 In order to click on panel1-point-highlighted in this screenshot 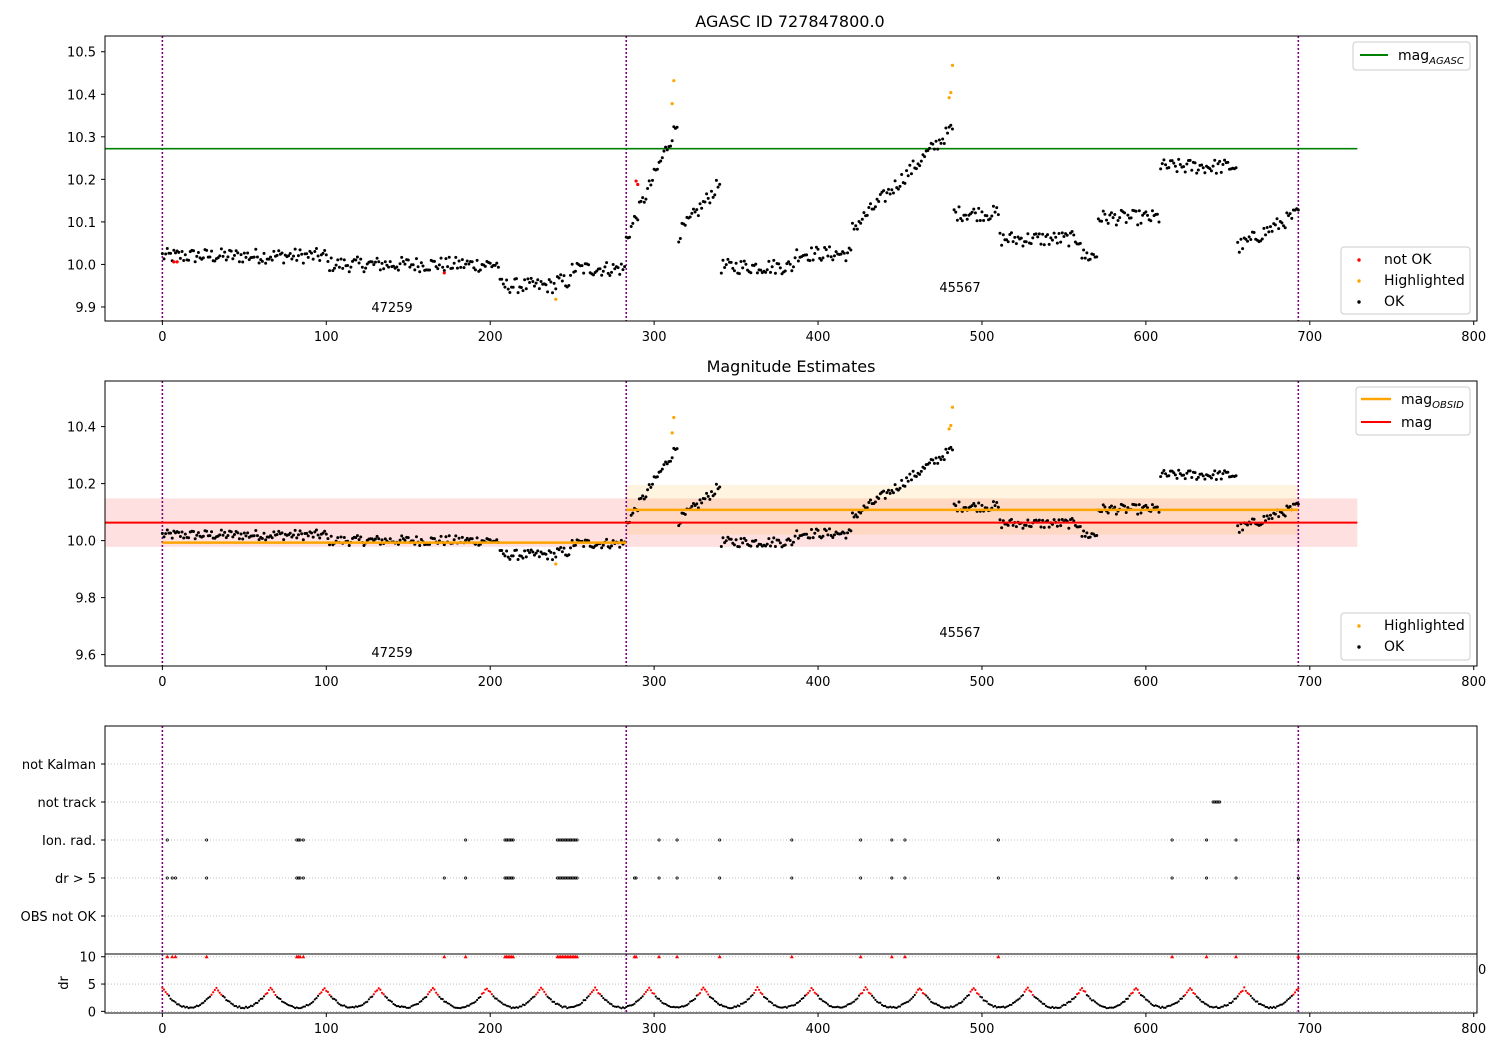, I will do `click(951, 92)`.